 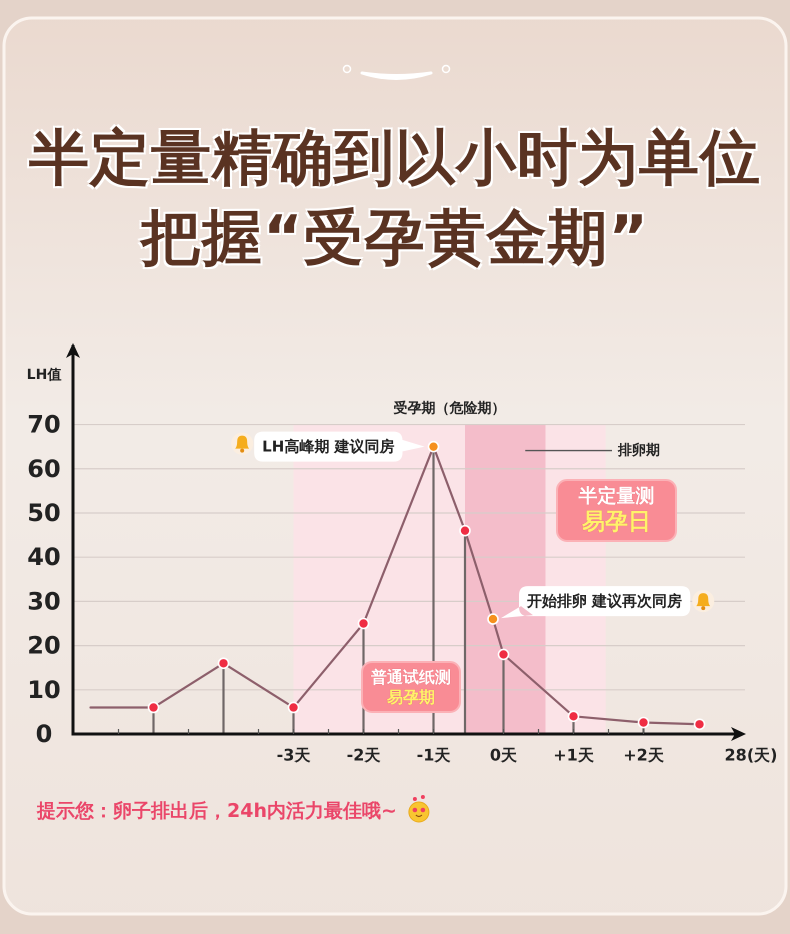 What do you see at coordinates (44, 512) in the screenshot?
I see `y-tick-label: 50` at bounding box center [44, 512].